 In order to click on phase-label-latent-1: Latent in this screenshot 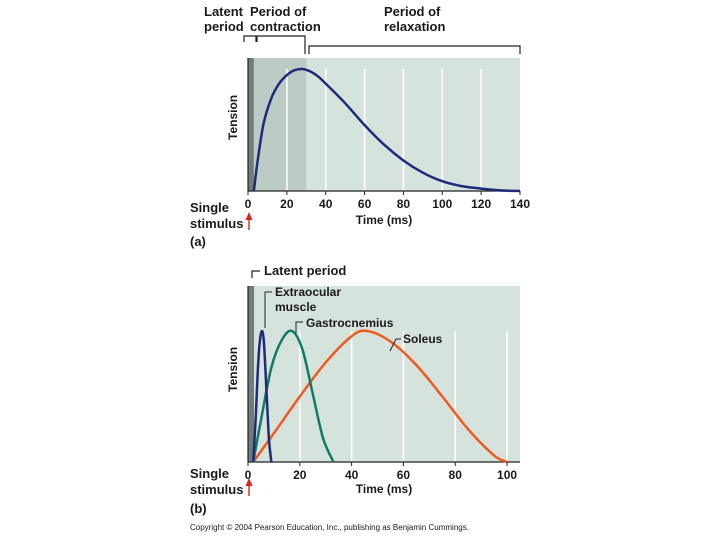, I will do `click(224, 11)`.